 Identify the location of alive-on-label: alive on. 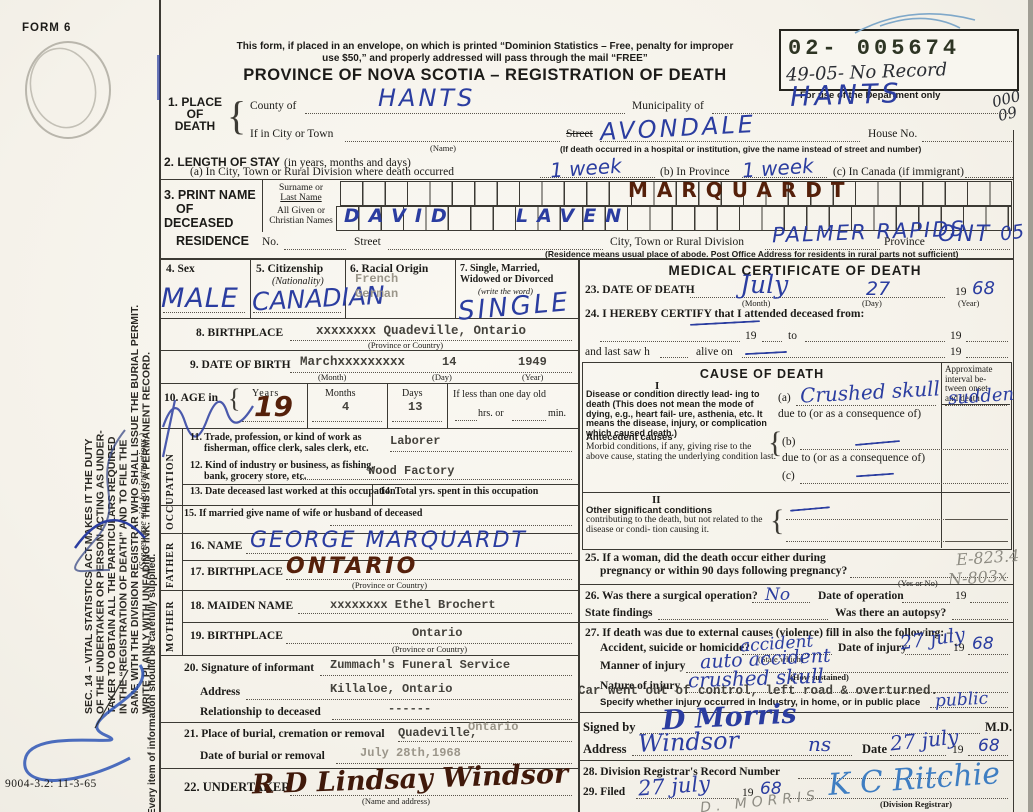
(714, 352).